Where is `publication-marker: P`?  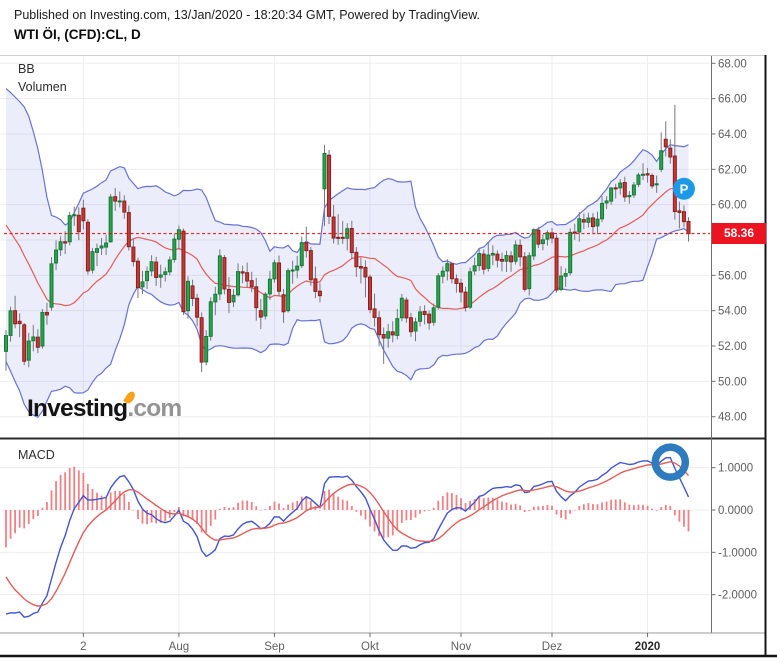 publication-marker: P is located at coordinates (683, 188).